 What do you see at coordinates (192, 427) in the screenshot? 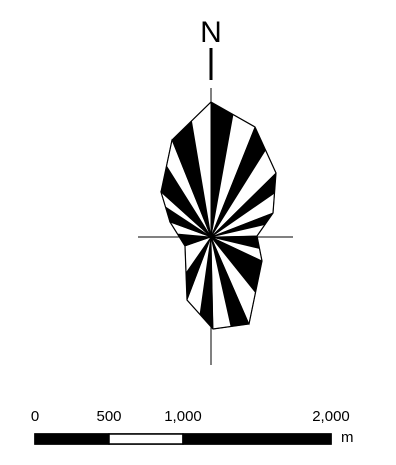
I see `scale-bar: 0 500 1,000 2,000 m` at bounding box center [192, 427].